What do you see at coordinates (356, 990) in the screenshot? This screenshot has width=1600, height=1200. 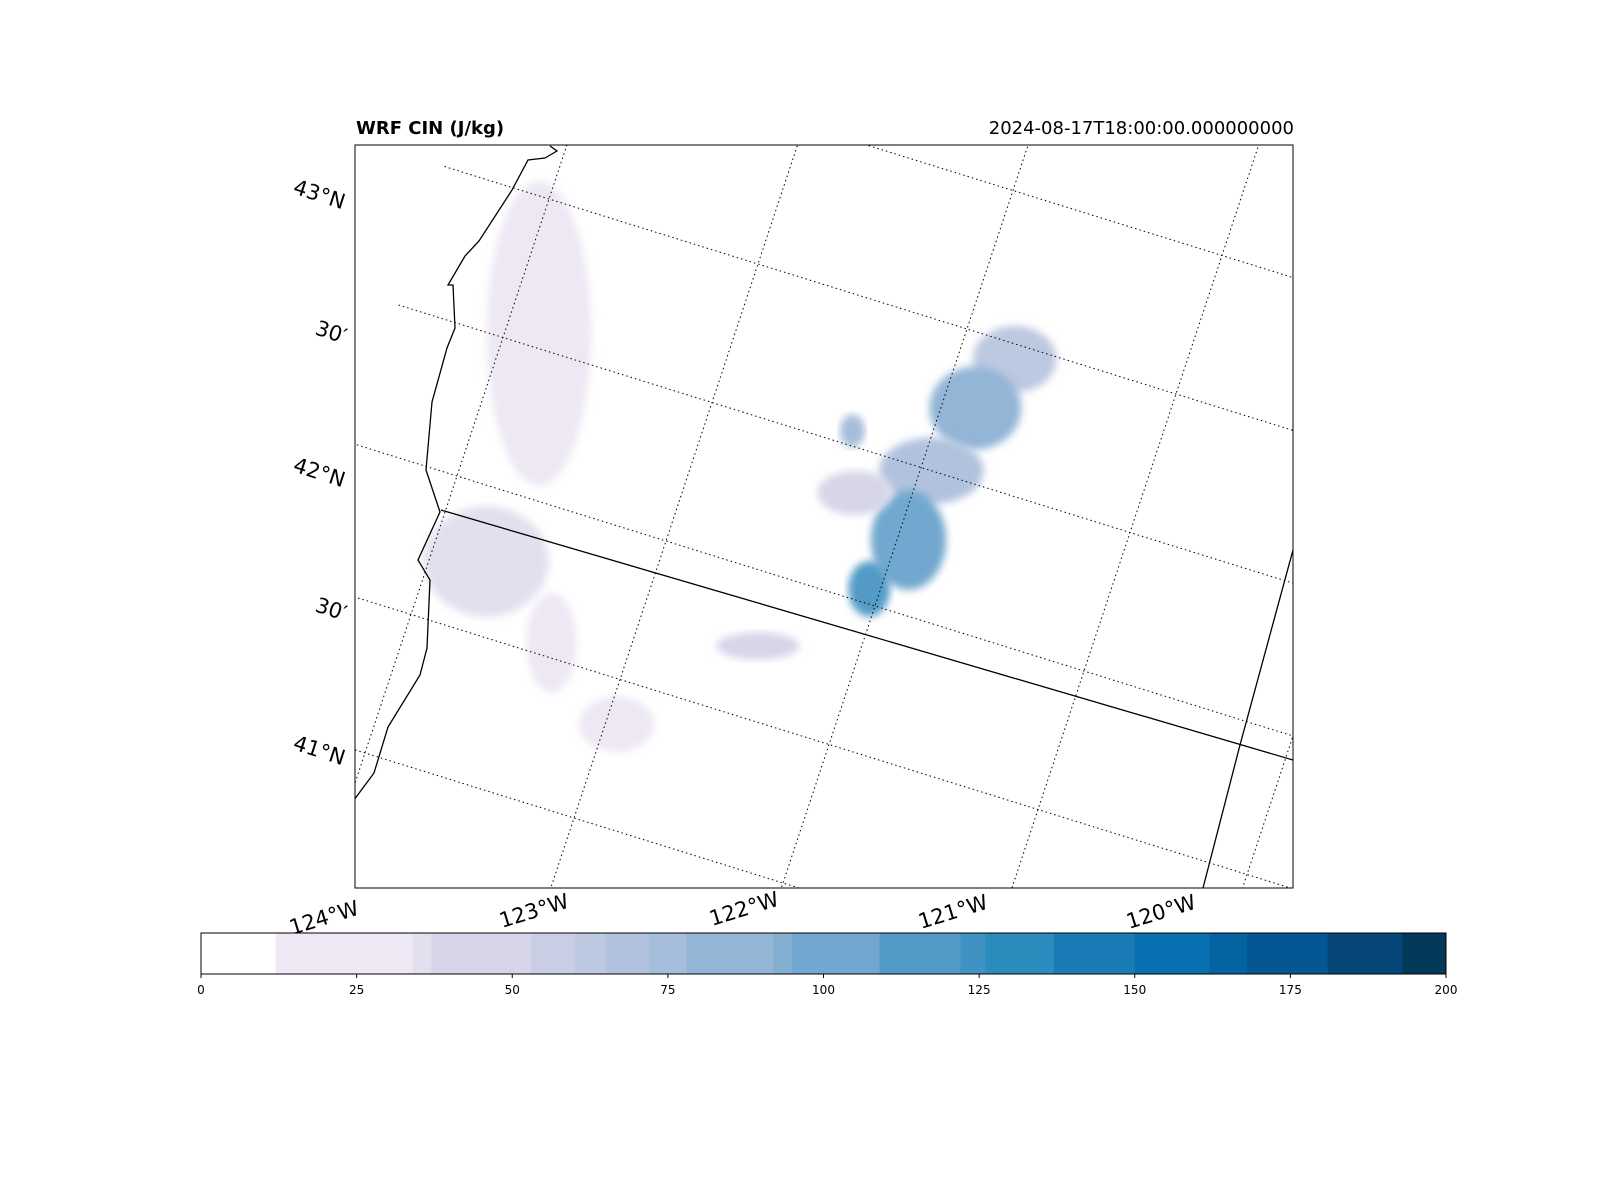 I see `colorbar-tick-label: 25` at bounding box center [356, 990].